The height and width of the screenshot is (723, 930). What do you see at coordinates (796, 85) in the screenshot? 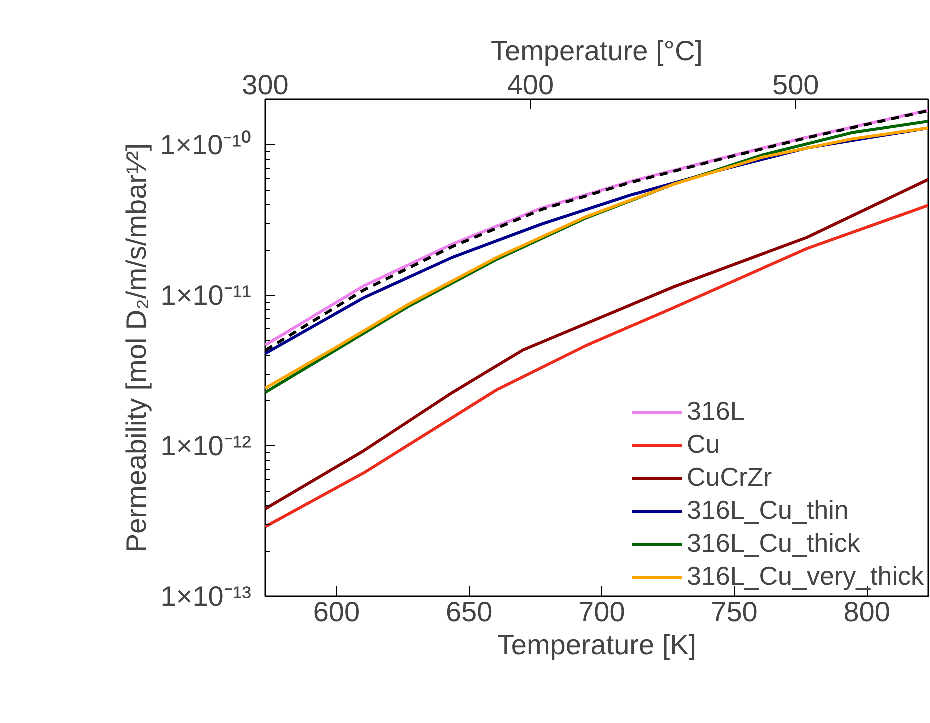
I see `x2-tick-label: 500` at bounding box center [796, 85].